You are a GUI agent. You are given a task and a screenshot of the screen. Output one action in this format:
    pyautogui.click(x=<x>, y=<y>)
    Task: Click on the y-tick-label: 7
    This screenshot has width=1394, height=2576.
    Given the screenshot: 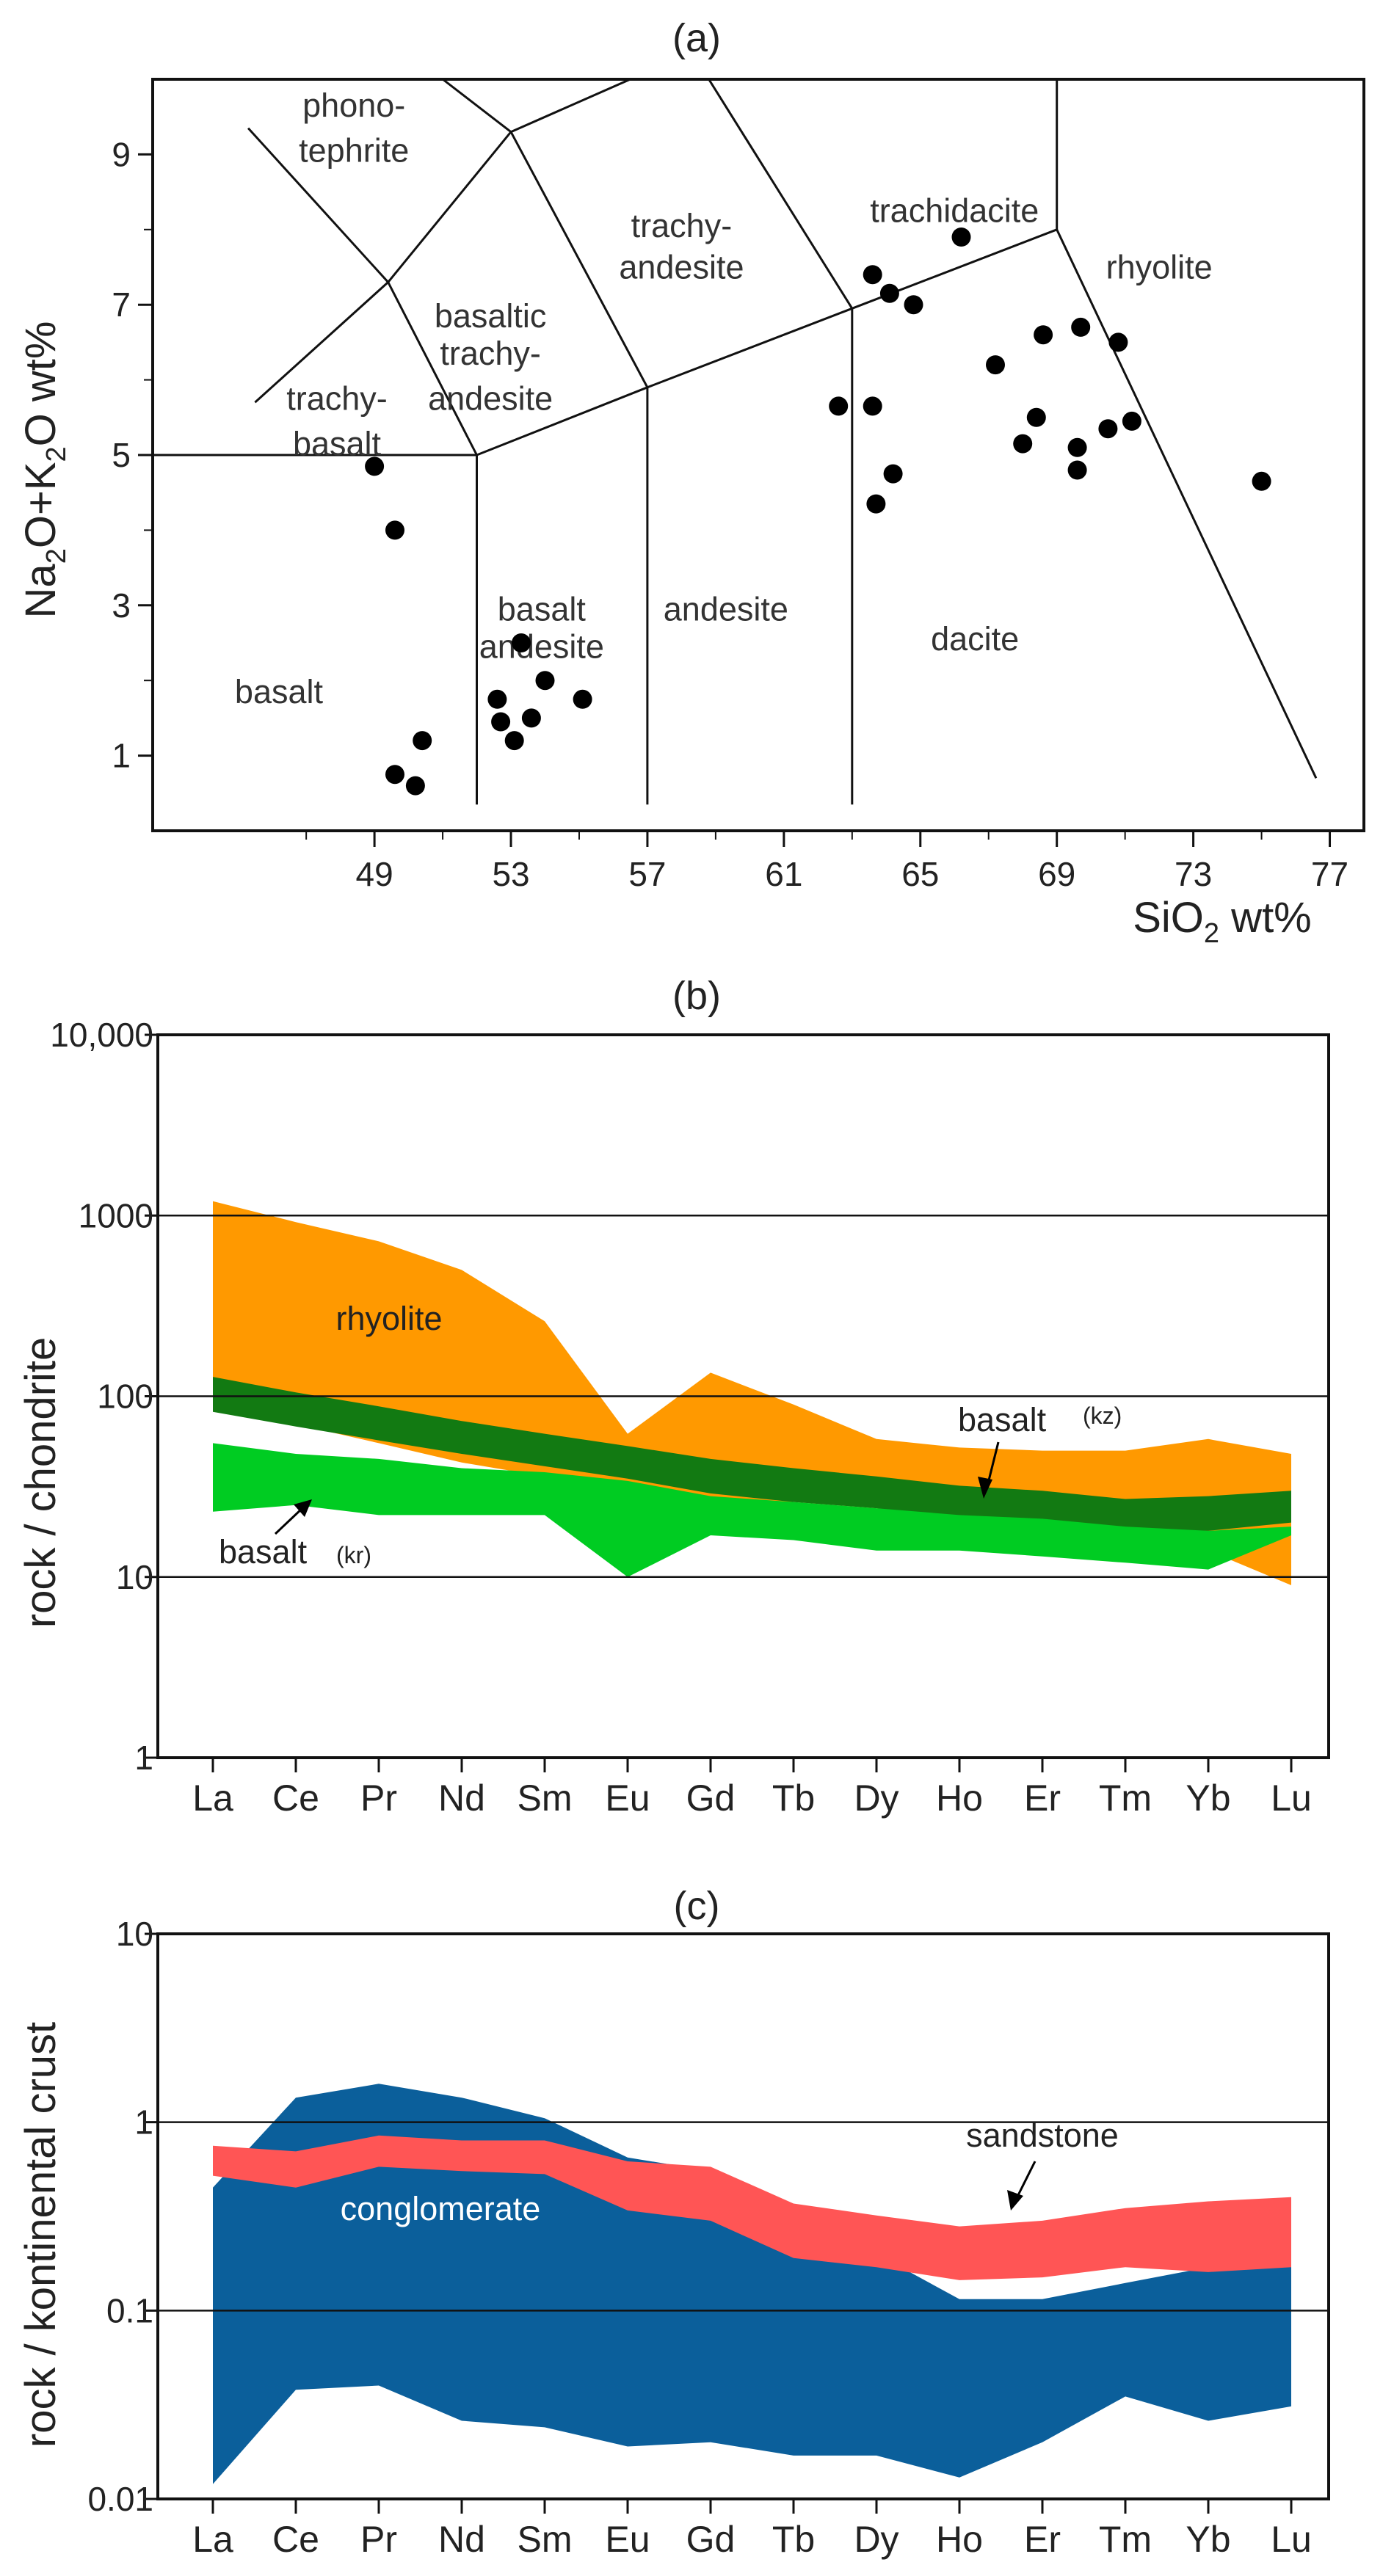 What is the action you would take?
    pyautogui.click(x=122, y=304)
    